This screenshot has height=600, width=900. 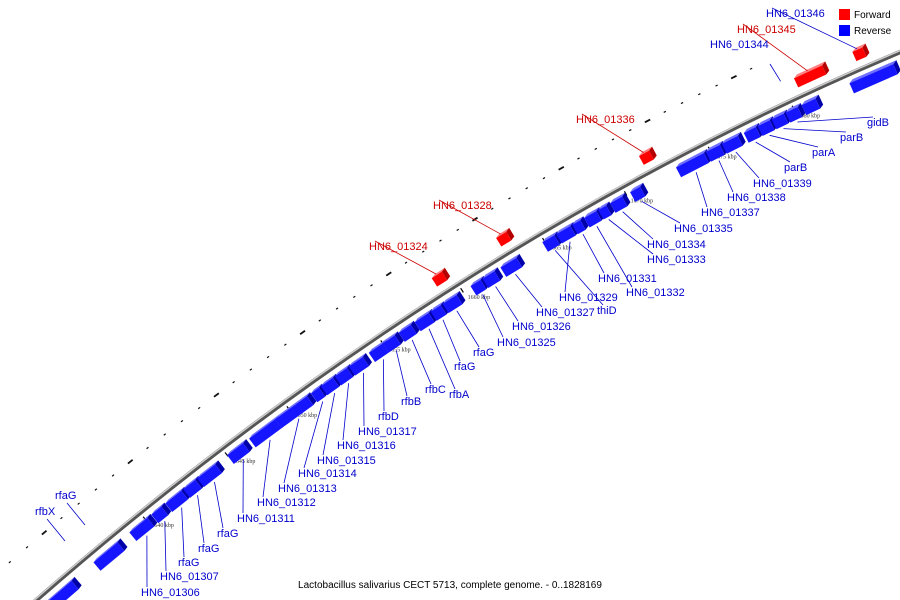 I want to click on gene-label: HN6_01336, so click(x=605, y=120).